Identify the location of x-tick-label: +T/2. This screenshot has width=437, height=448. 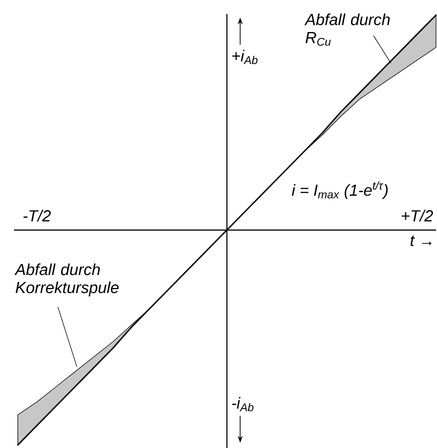
(417, 216).